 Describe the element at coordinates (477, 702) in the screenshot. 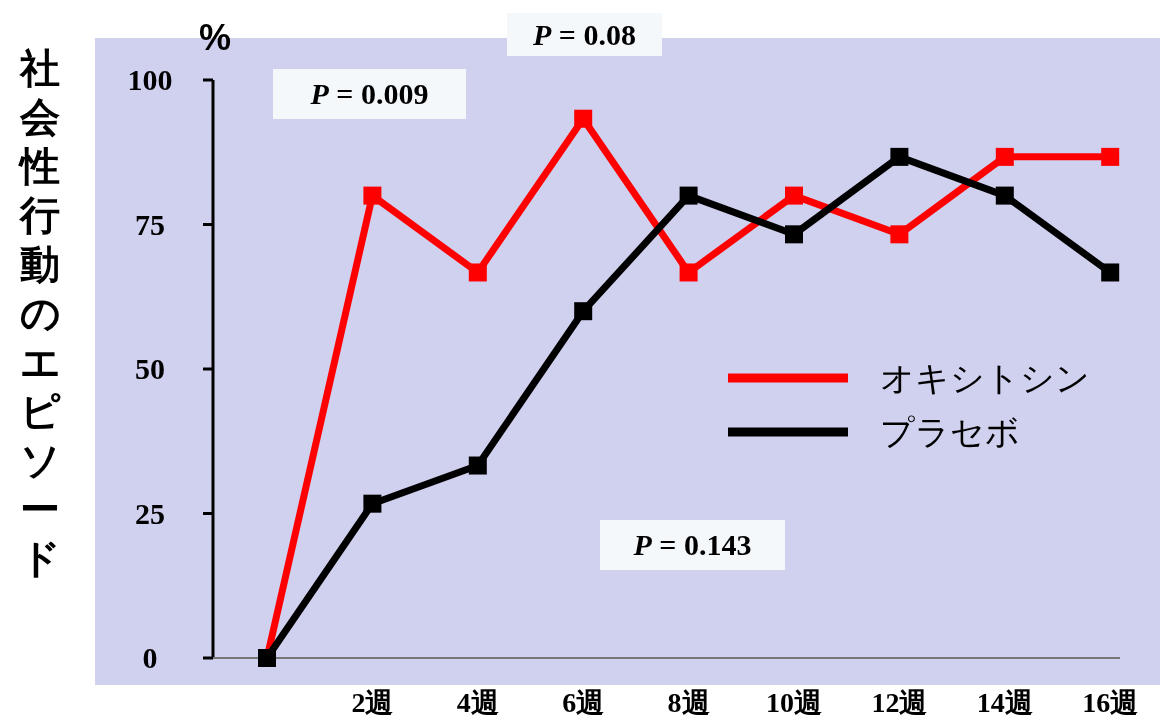

I see `x-tick-label: 4週` at that location.